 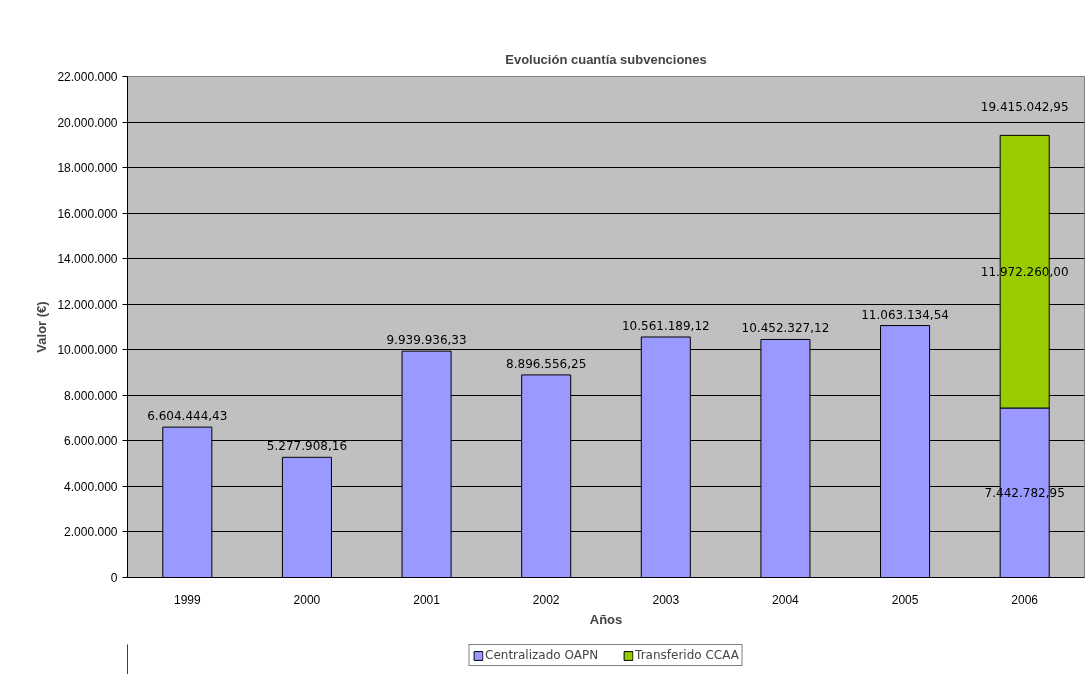 I want to click on x-tick-label: 2005, so click(x=905, y=599).